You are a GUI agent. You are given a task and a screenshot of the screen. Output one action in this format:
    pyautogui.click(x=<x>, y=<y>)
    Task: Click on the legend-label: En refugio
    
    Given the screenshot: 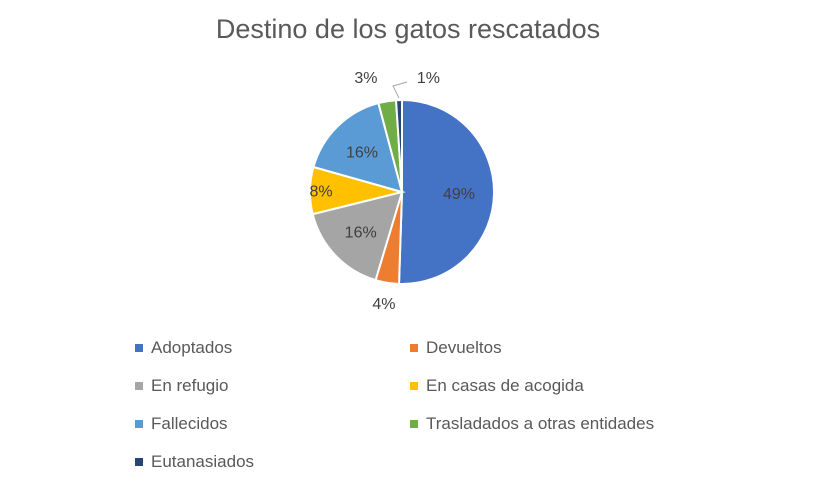 What is the action you would take?
    pyautogui.click(x=190, y=385)
    